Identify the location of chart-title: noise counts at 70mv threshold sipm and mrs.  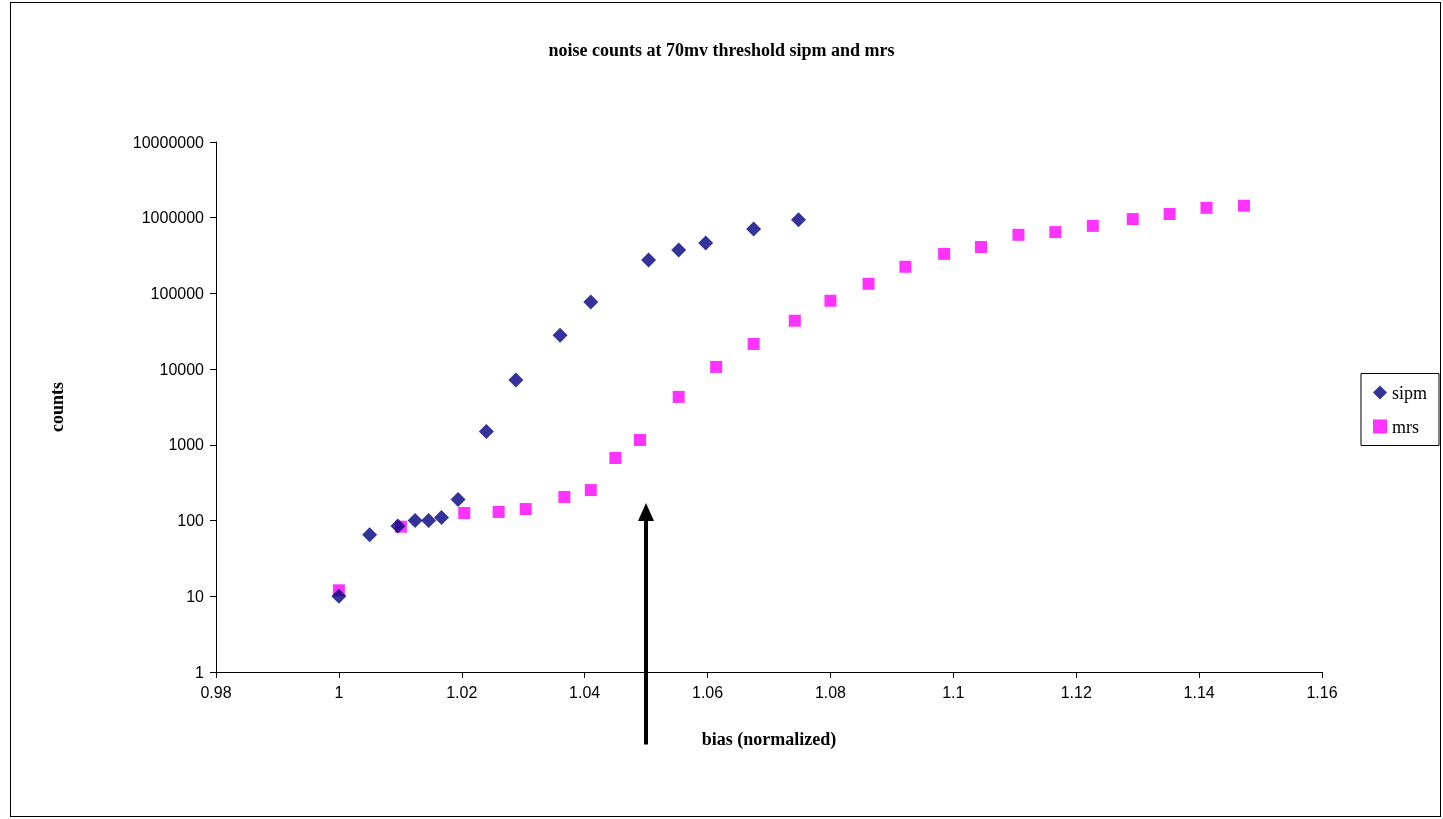
(721, 50).